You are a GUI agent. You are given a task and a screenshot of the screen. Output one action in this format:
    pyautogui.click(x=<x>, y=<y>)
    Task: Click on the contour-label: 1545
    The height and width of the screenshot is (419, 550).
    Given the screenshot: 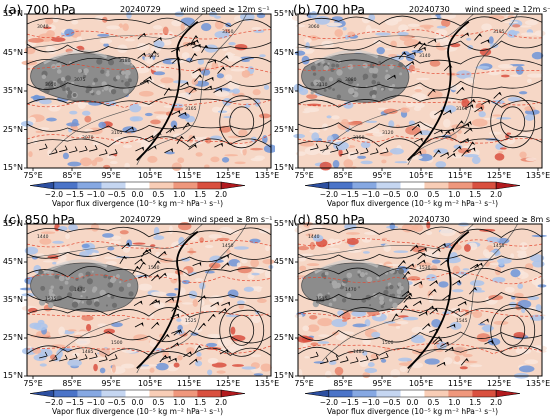 What is the action you would take?
    pyautogui.click(x=462, y=321)
    